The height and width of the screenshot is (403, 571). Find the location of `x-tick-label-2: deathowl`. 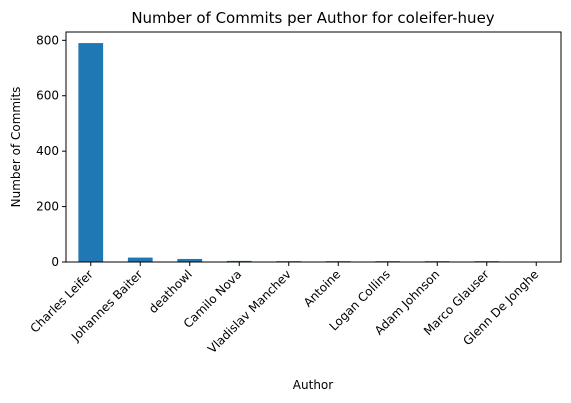

x-tick-label-2: deathowl is located at coordinates (170, 291).